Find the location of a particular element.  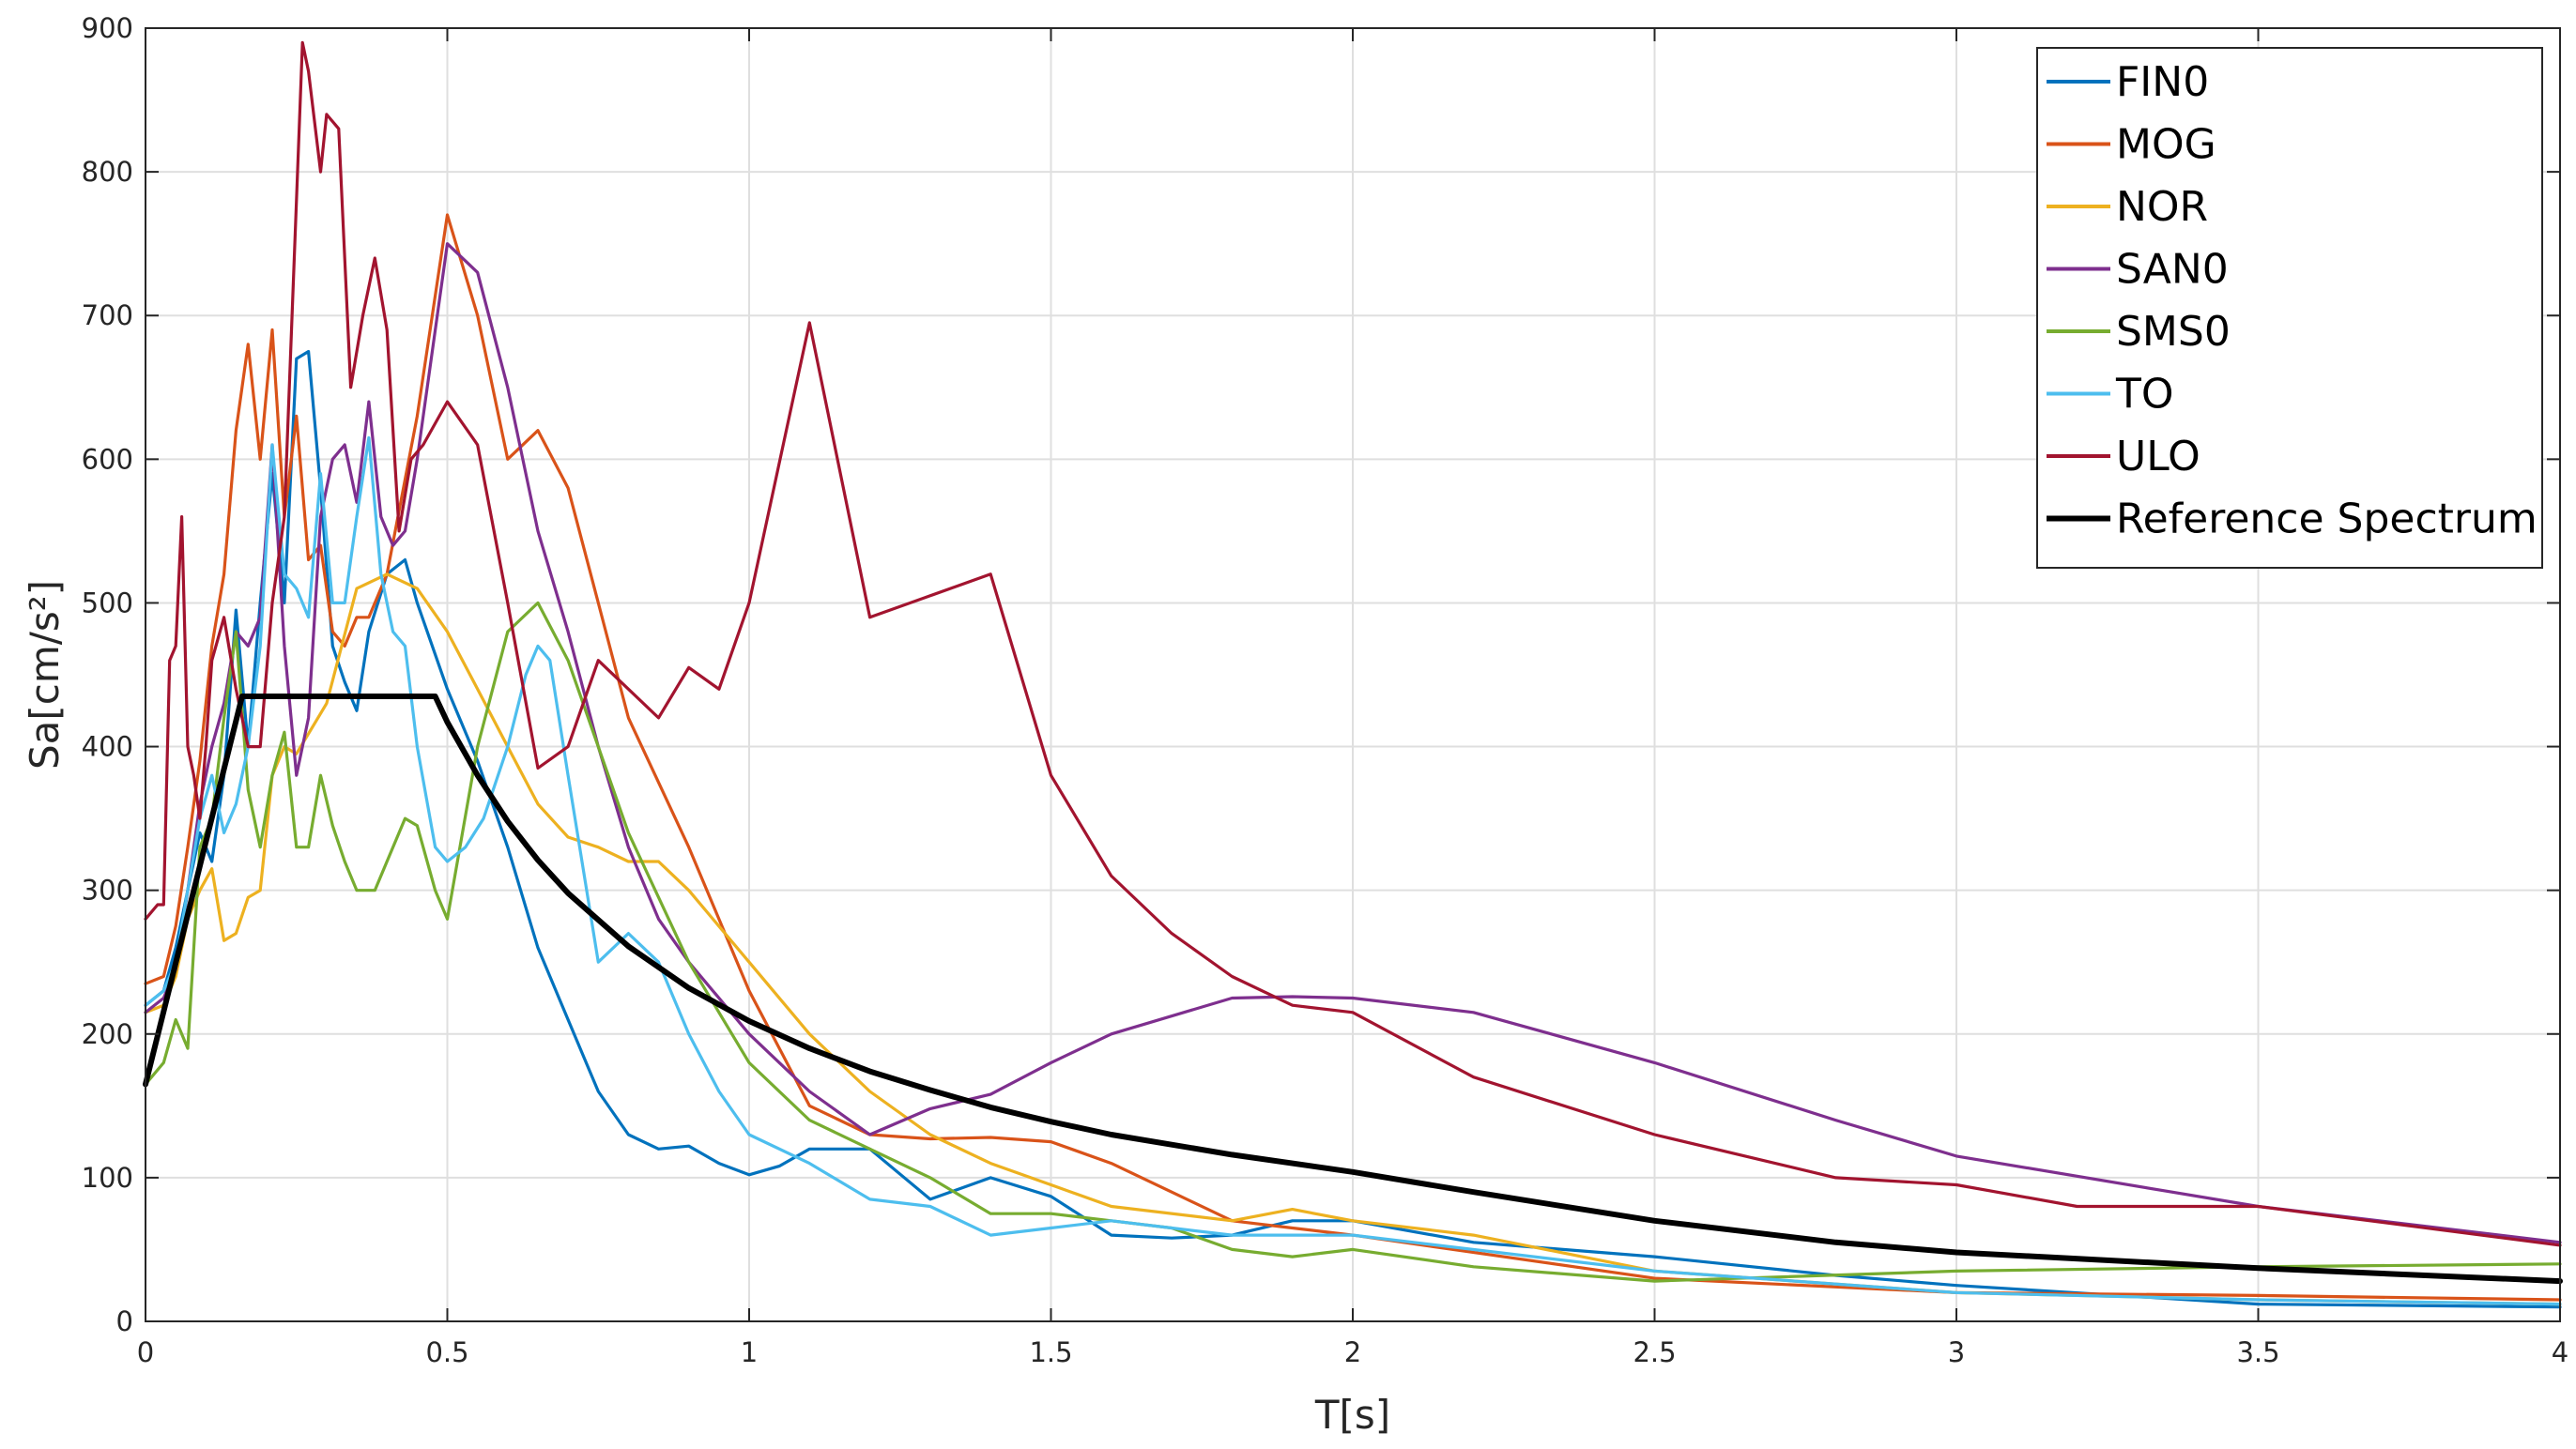

y-tick-label: 0 is located at coordinates (125, 1321).